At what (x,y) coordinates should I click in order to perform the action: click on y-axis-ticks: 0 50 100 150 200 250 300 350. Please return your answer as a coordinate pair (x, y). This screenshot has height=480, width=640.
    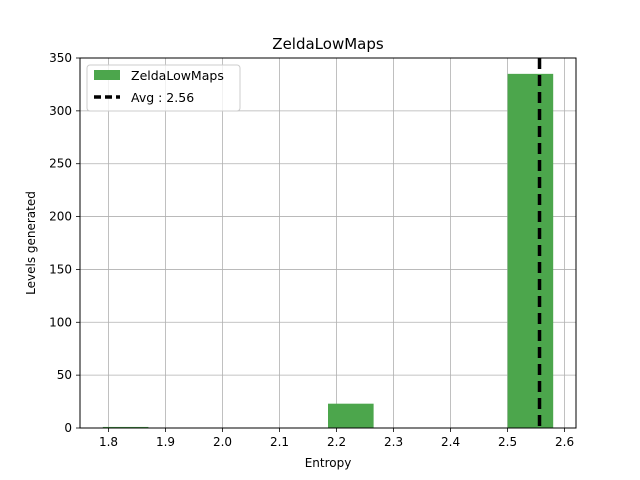
    Looking at the image, I should click on (64, 243).